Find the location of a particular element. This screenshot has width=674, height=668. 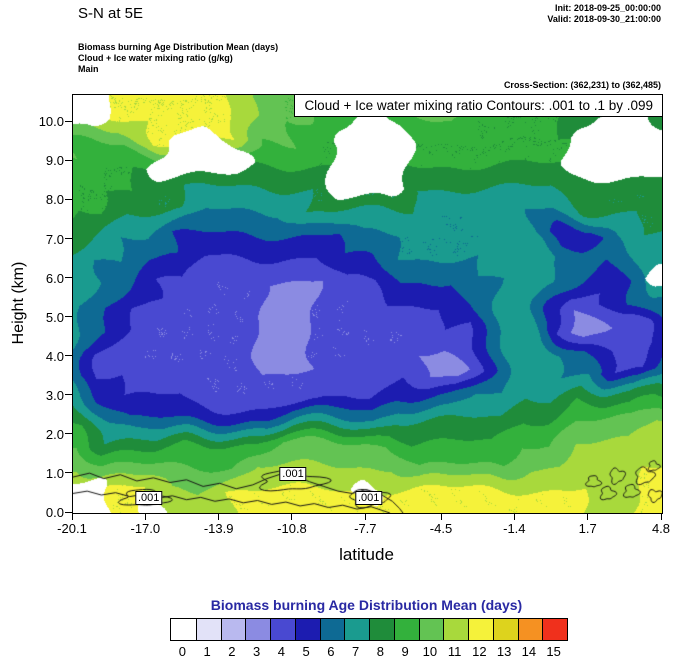

domain-label: Main is located at coordinates (88, 69).